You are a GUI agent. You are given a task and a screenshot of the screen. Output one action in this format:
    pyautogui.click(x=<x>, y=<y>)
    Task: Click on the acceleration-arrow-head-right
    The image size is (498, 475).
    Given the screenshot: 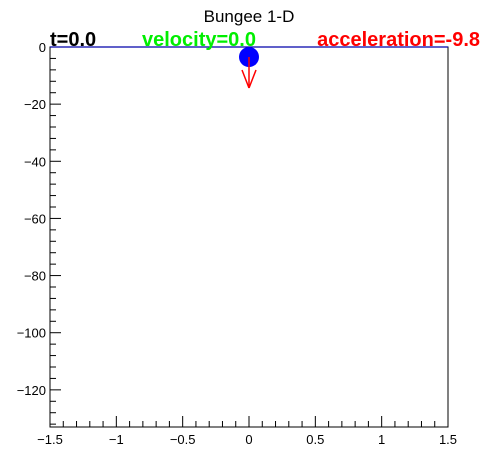 What is the action you would take?
    pyautogui.click(x=252, y=79)
    